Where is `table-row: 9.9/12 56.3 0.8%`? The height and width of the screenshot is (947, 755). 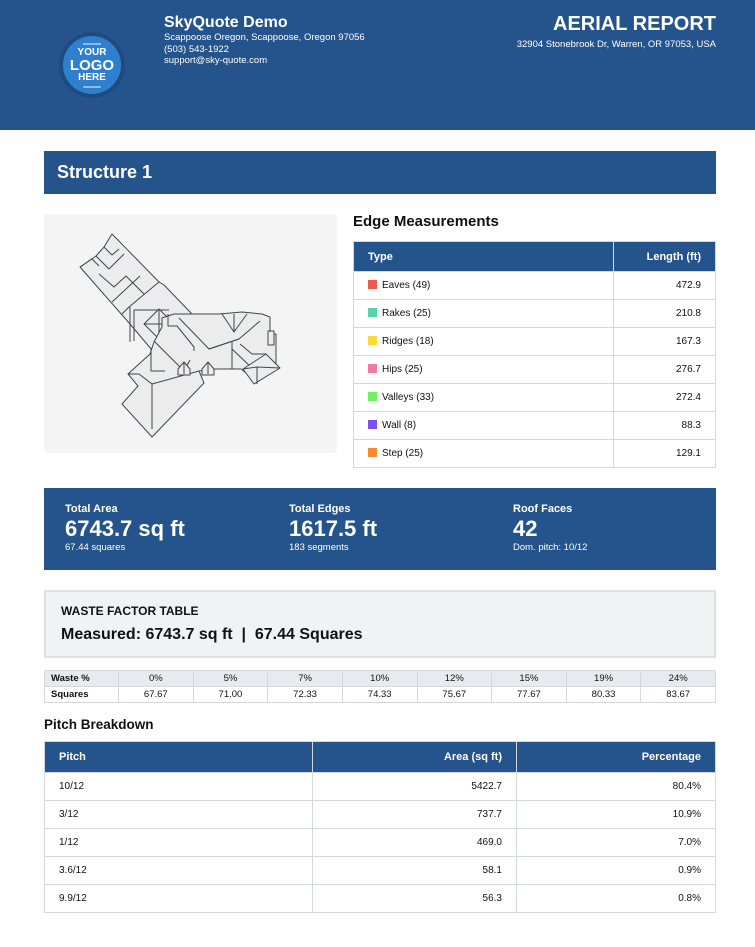 table-row: 9.9/12 56.3 0.8% is located at coordinates (380, 898).